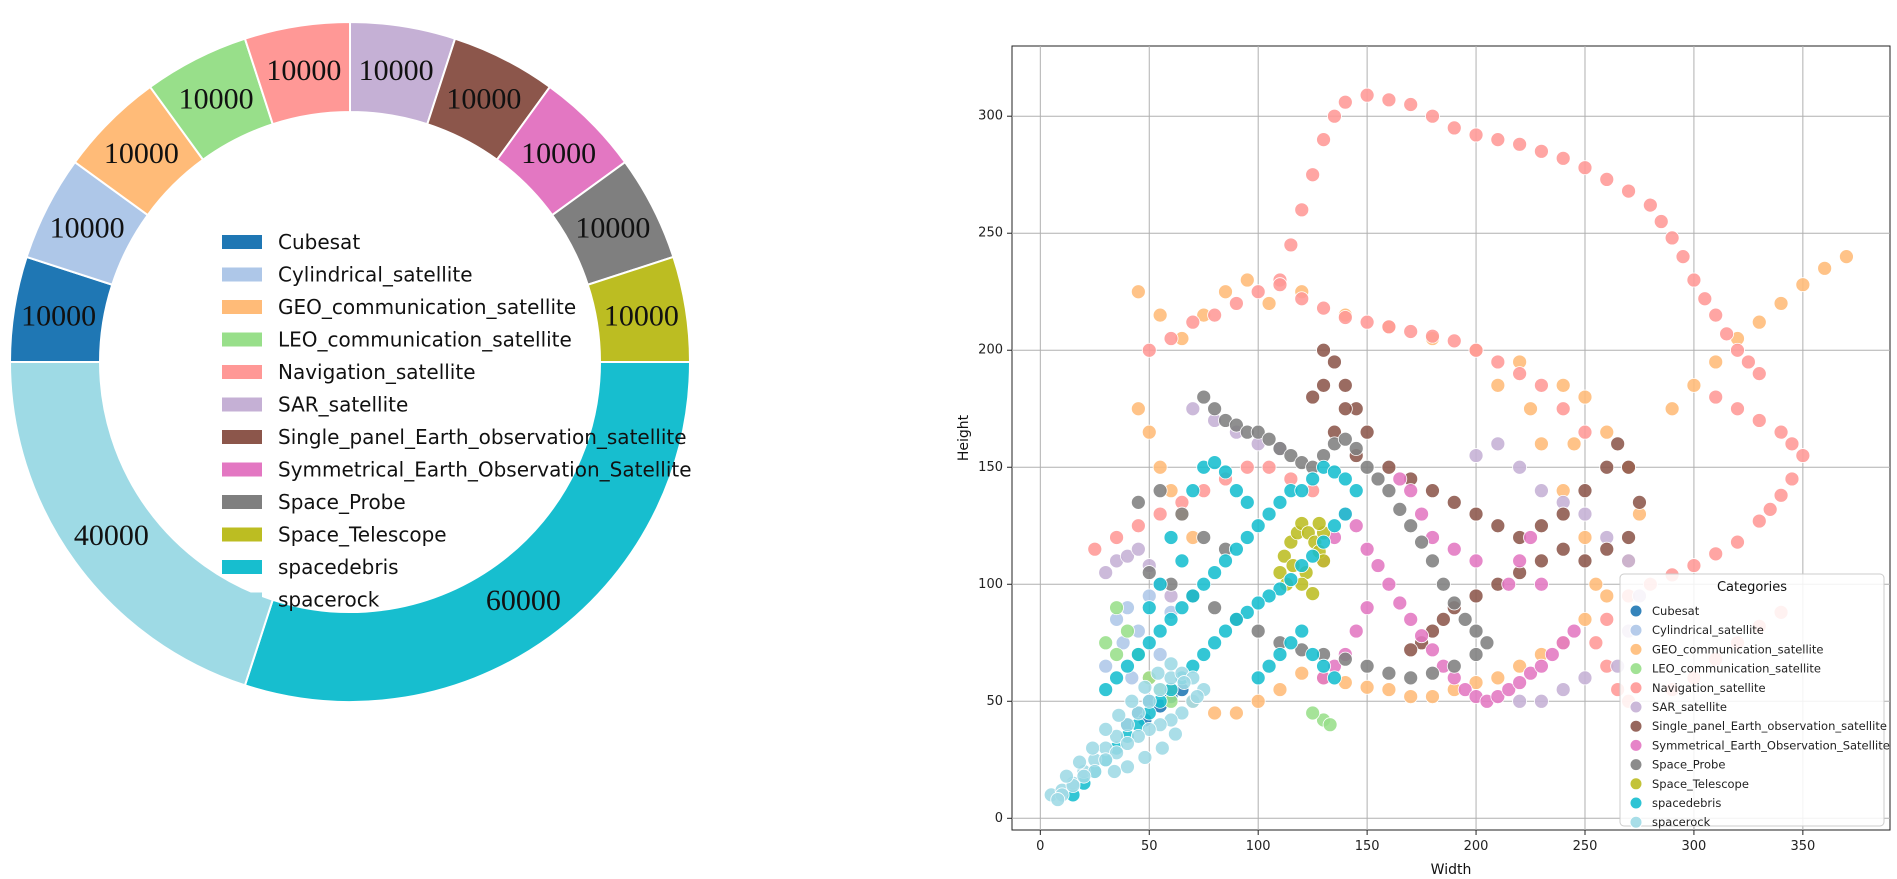  Describe the element at coordinates (1802, 846) in the screenshot. I see `x-tick-label: 350` at that location.